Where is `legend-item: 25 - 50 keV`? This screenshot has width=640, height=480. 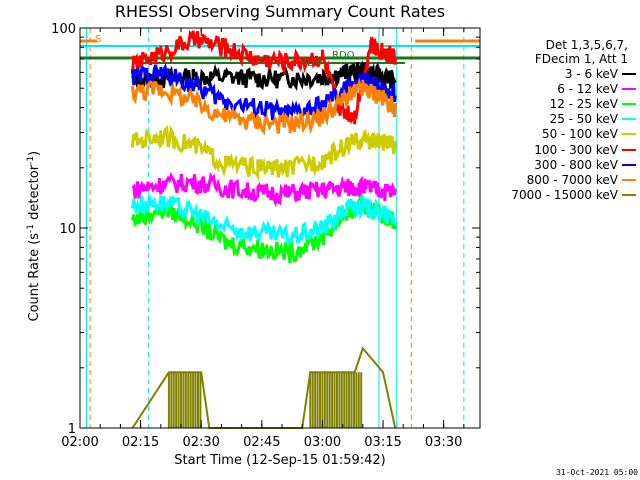
legend-item: 25 - 50 keV is located at coordinates (560, 119).